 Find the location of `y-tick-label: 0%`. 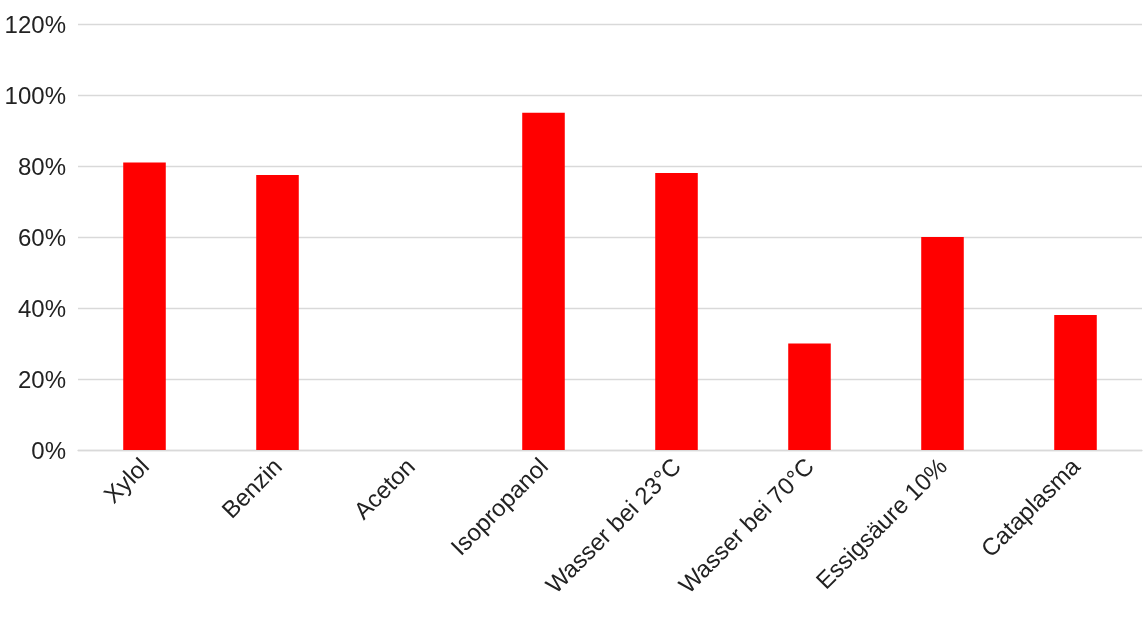

y-tick-label: 0% is located at coordinates (48, 450).